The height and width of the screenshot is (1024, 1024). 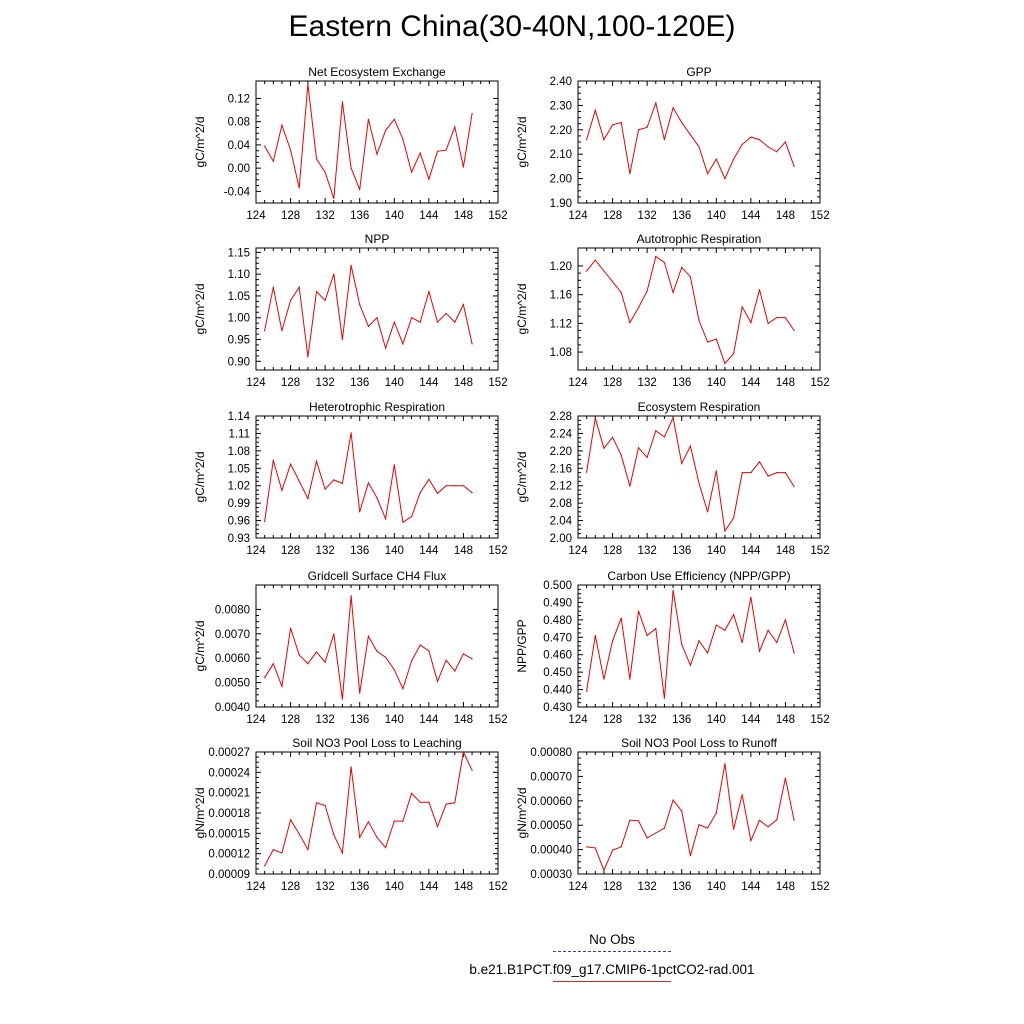 I want to click on y-tick-label: 0.0080, so click(x=232, y=610).